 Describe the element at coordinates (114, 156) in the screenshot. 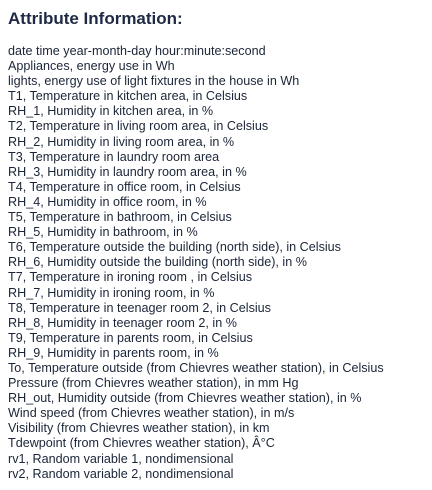

I see `attribute-line: T3, Temperature in laundry room area` at that location.